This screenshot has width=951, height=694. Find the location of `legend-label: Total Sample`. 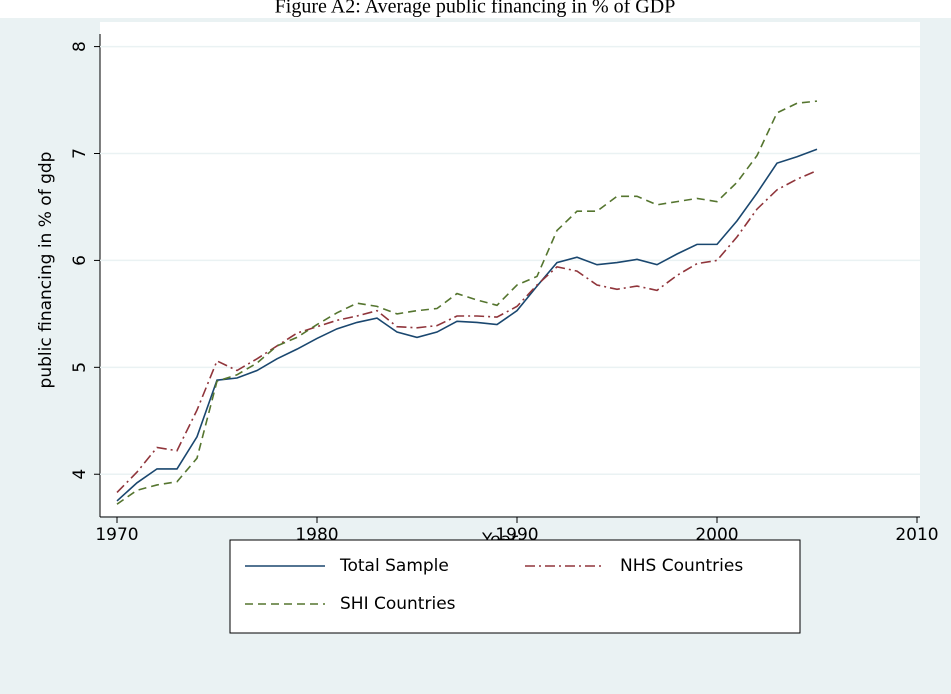

legend-label: Total Sample is located at coordinates (394, 566).